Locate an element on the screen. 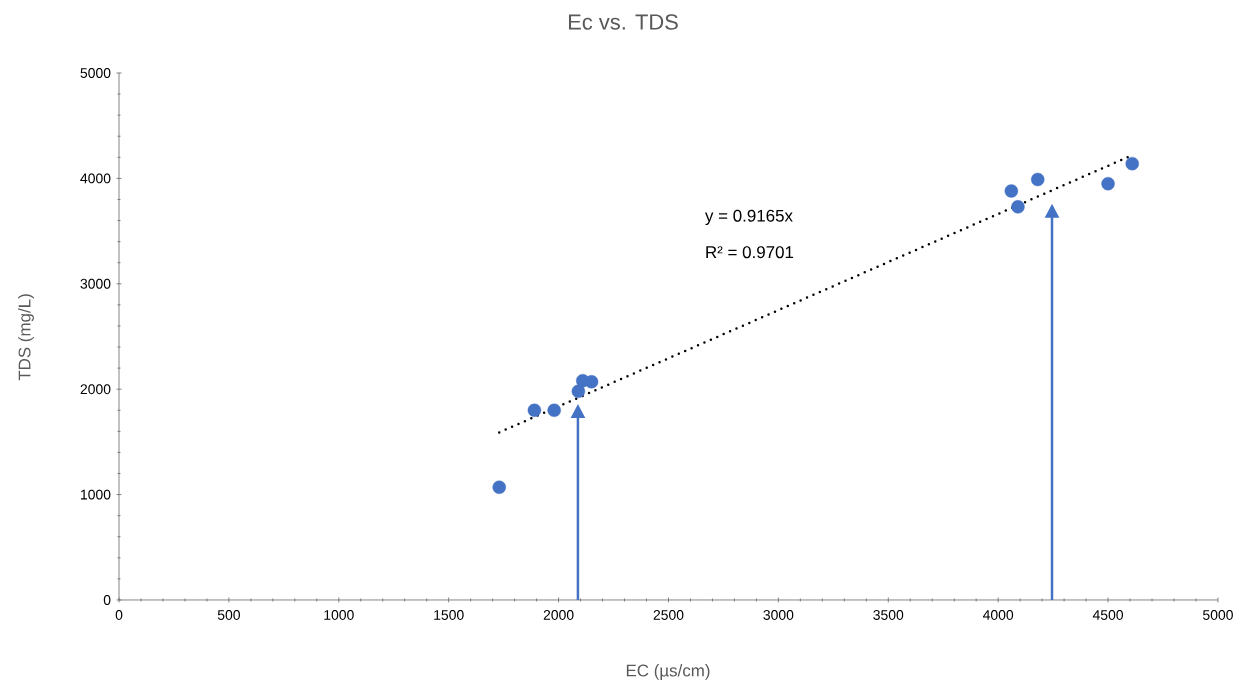 The image size is (1247, 686). chart-title: Ec vs. TDS is located at coordinates (623, 22).